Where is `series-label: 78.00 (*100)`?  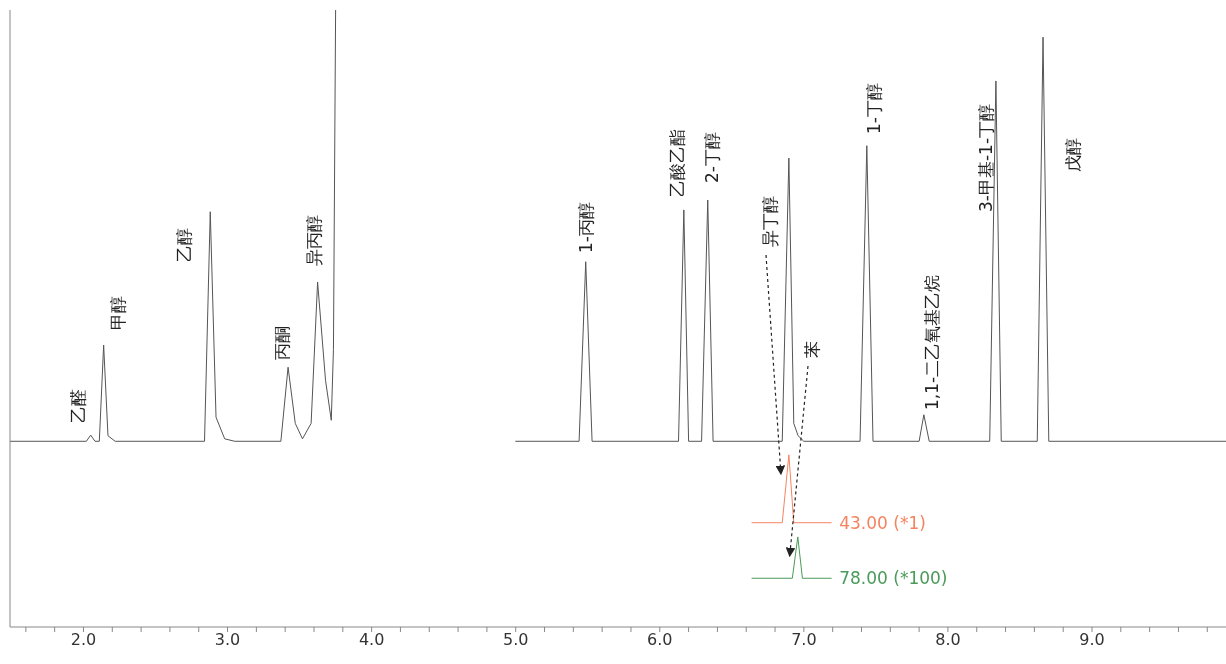 series-label: 78.00 (*100) is located at coordinates (893, 578).